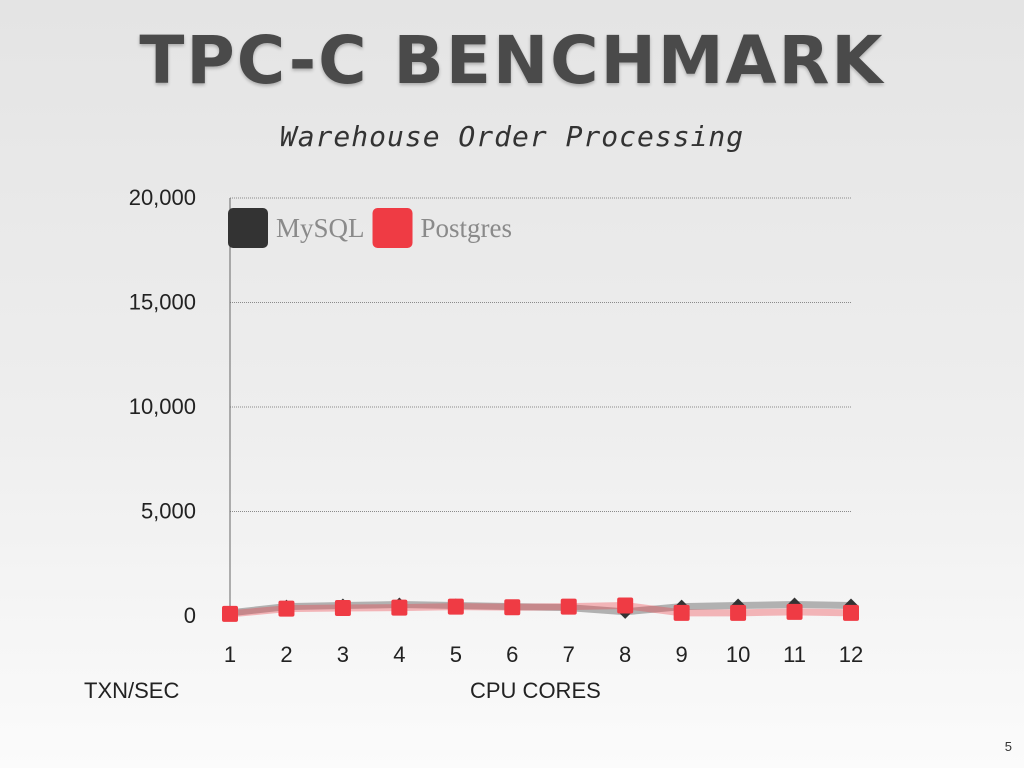 The height and width of the screenshot is (768, 1024). I want to click on postgres-series-line, so click(540, 610).